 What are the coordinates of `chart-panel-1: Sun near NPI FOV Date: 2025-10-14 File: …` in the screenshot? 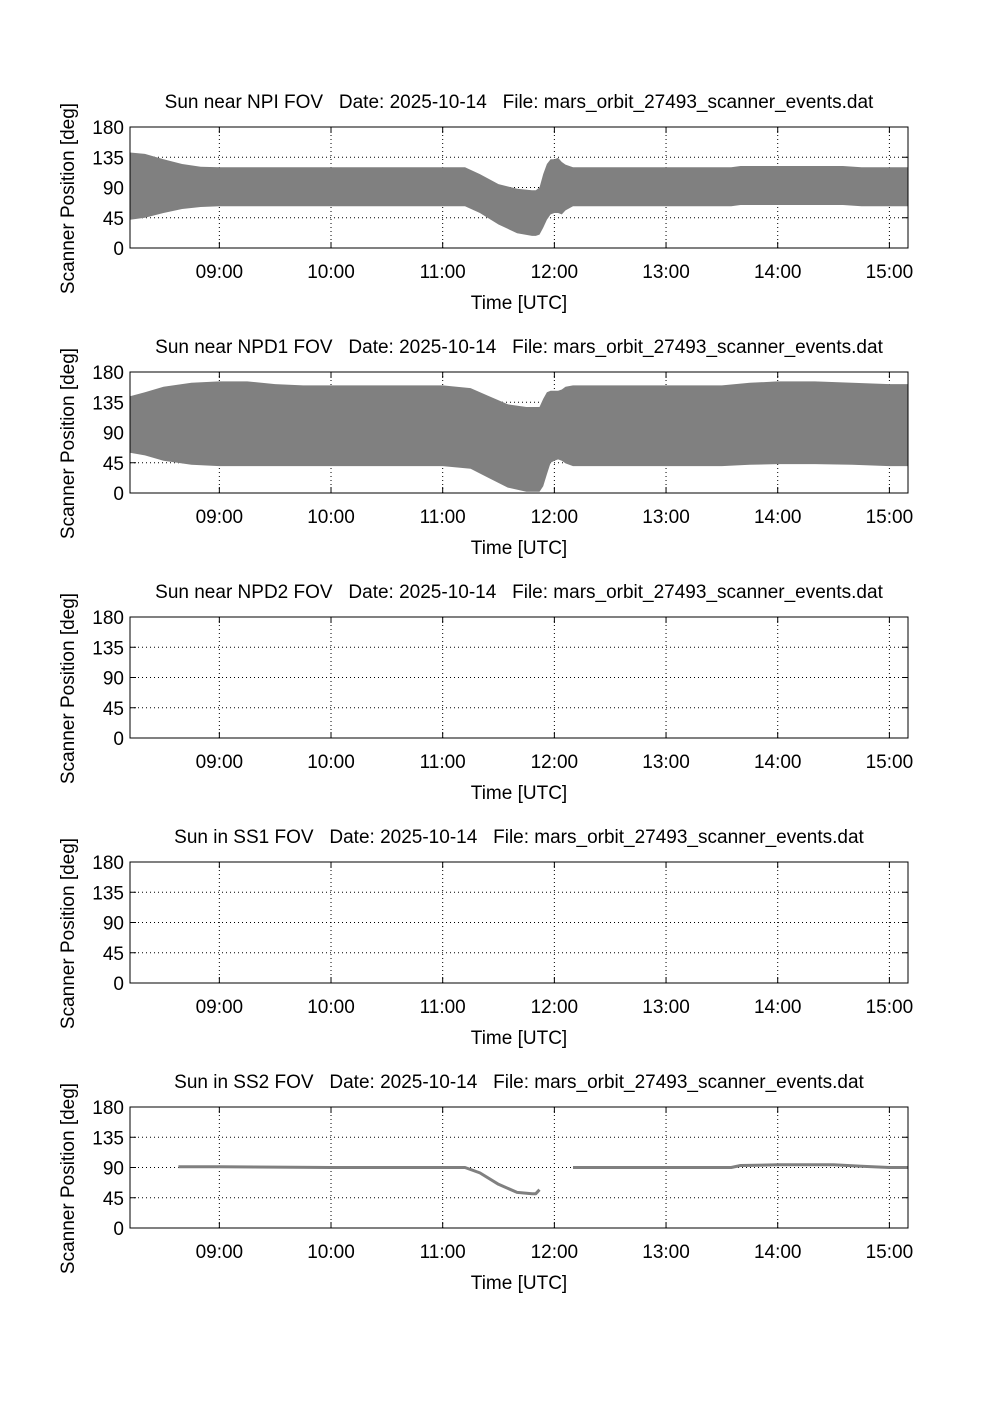 It's located at (485, 203).